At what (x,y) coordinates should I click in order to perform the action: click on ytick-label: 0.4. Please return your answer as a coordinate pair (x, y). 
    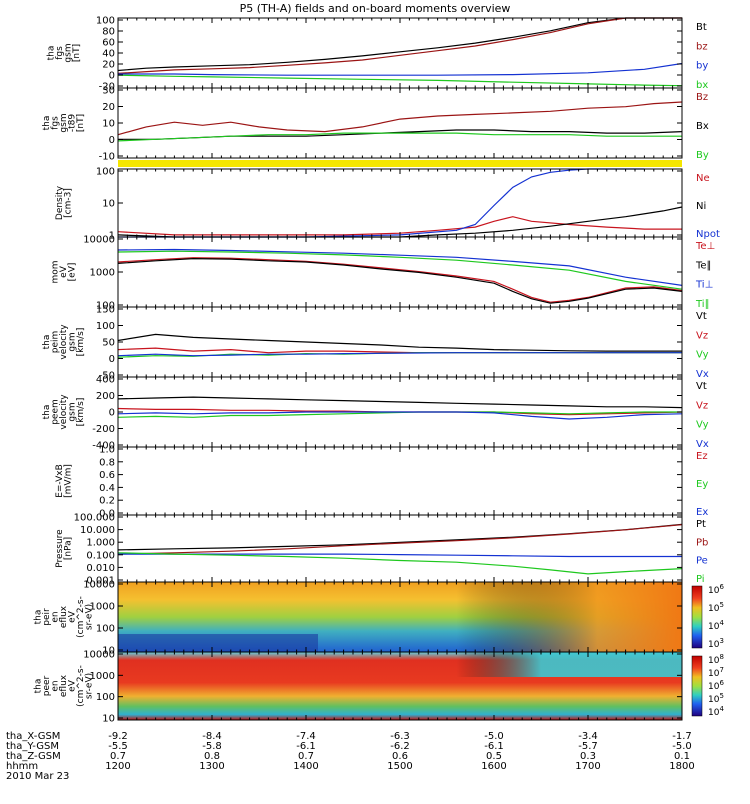
    Looking at the image, I should click on (107, 488).